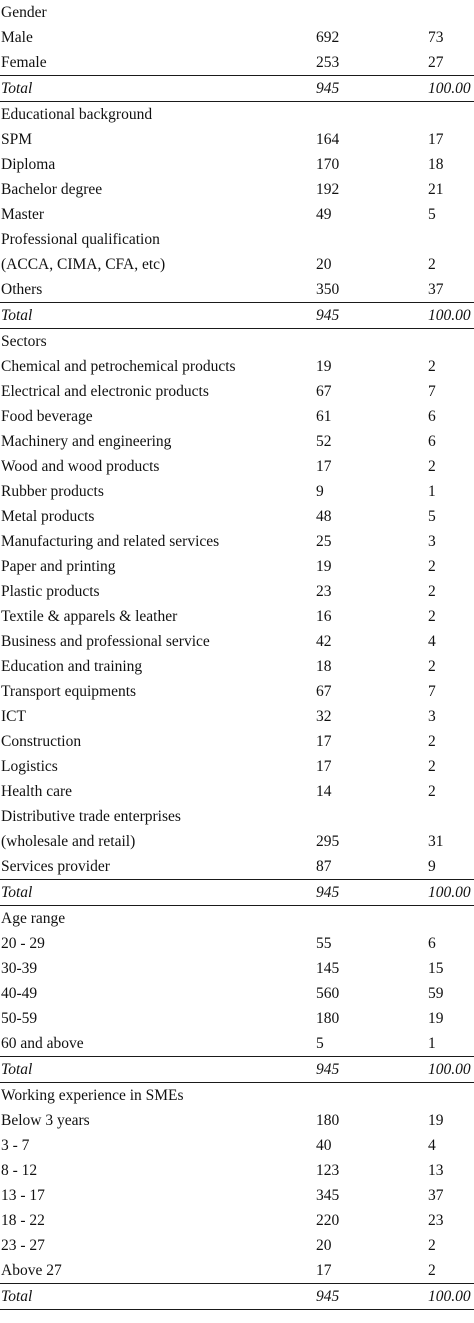 This screenshot has height=1323, width=474. What do you see at coordinates (105, 391) in the screenshot?
I see `row-label: Electrical and electronic products` at bounding box center [105, 391].